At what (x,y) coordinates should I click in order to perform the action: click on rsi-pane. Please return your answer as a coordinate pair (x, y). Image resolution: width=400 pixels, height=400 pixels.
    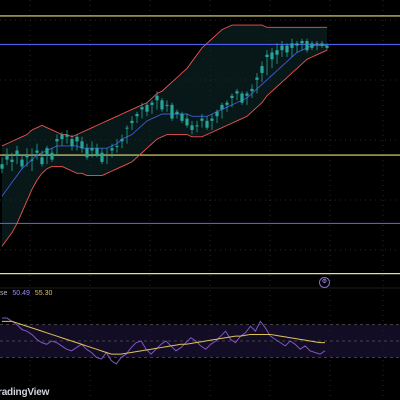
    Looking at the image, I should click on (200, 341).